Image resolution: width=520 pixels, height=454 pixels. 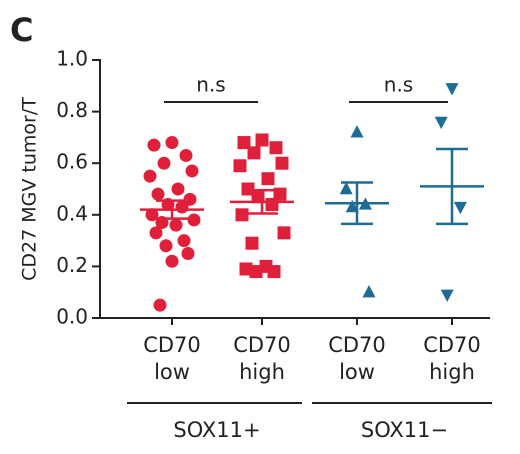 What do you see at coordinates (21, 30) in the screenshot?
I see `panel-label: C` at bounding box center [21, 30].